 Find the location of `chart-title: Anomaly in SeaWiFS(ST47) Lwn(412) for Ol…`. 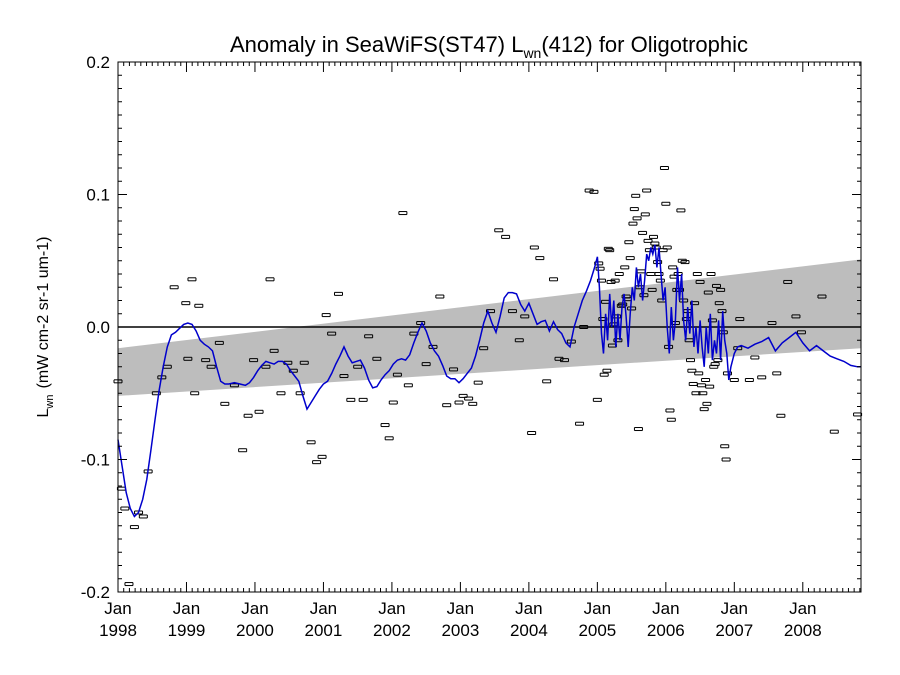

chart-title: Anomaly in SeaWiFS(ST47) Lwn(412) for Ol… is located at coordinates (489, 46).